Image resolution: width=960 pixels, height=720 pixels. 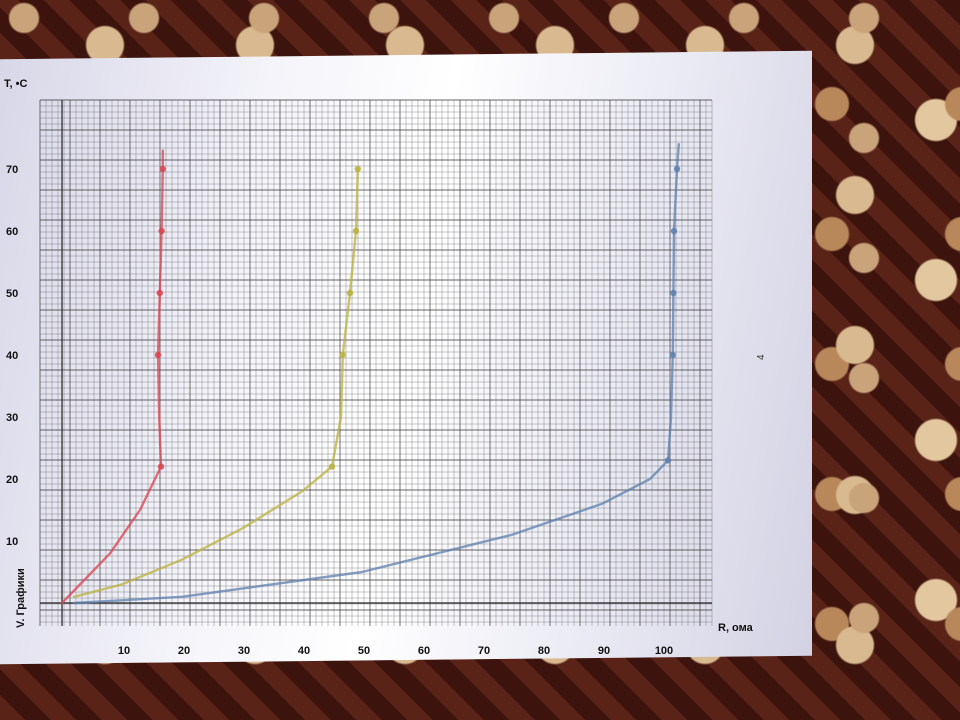 I want to click on x-axis-label: R, ома, so click(x=736, y=628).